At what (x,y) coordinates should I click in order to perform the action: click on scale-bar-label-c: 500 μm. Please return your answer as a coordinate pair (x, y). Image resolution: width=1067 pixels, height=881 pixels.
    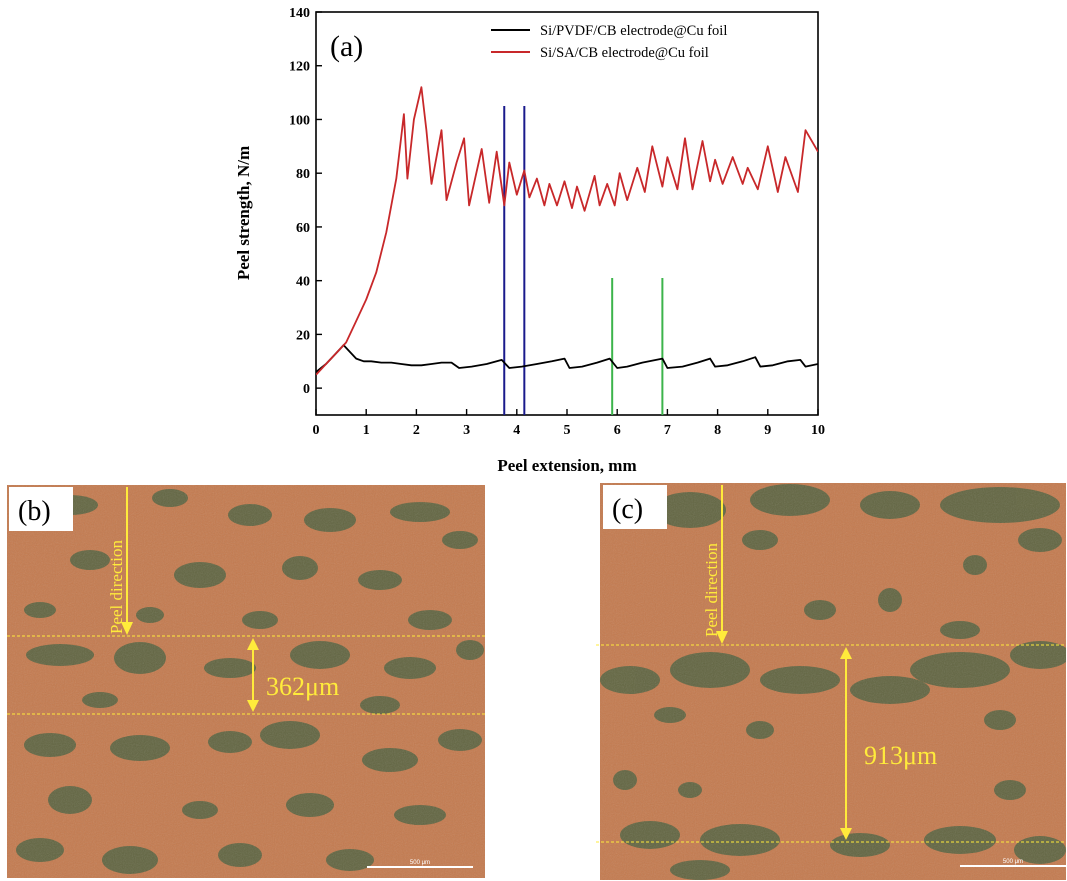
    Looking at the image, I should click on (1013, 862).